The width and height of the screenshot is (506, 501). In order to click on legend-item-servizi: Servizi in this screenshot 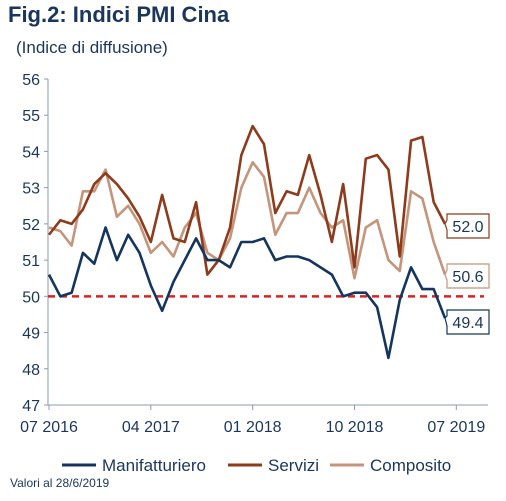, I will do `click(273, 465)`.